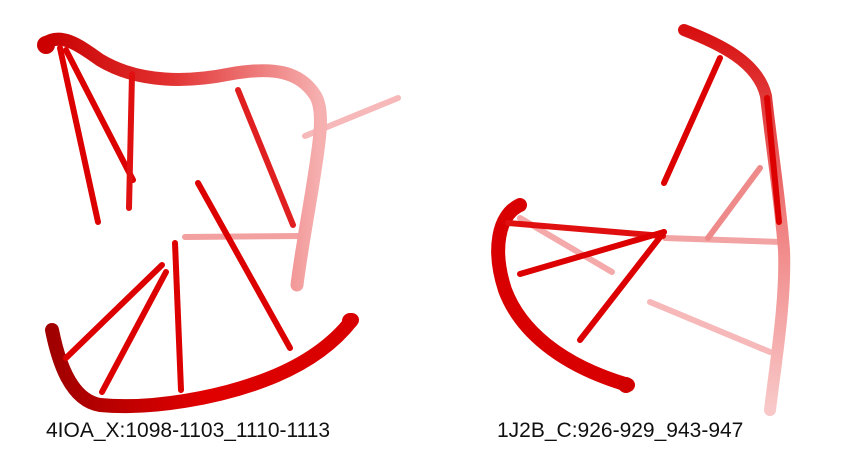 The width and height of the screenshot is (860, 460). Describe the element at coordinates (620, 430) in the screenshot. I see `structure-label-right: 1J2B_C:926-929_943-947` at that location.